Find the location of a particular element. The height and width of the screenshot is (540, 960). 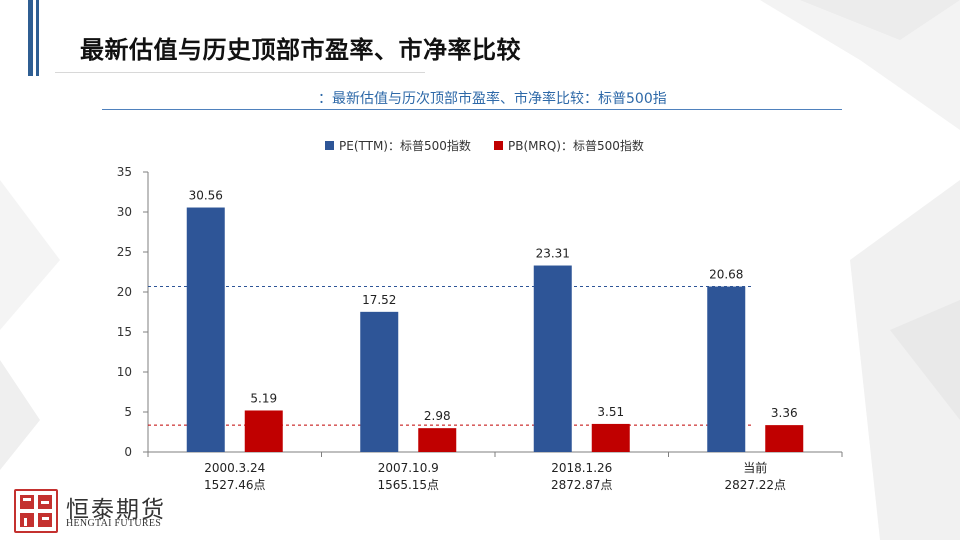

x-category-label: 2000.3.24 is located at coordinates (234, 468).